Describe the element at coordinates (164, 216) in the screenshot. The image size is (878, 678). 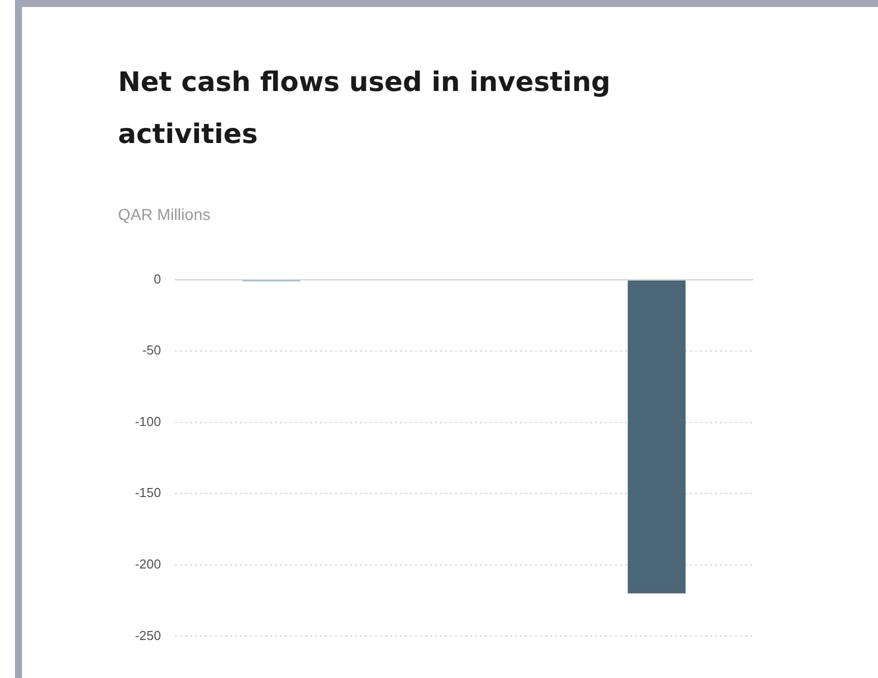
I see `y-axis-title: QAR Millions` at that location.